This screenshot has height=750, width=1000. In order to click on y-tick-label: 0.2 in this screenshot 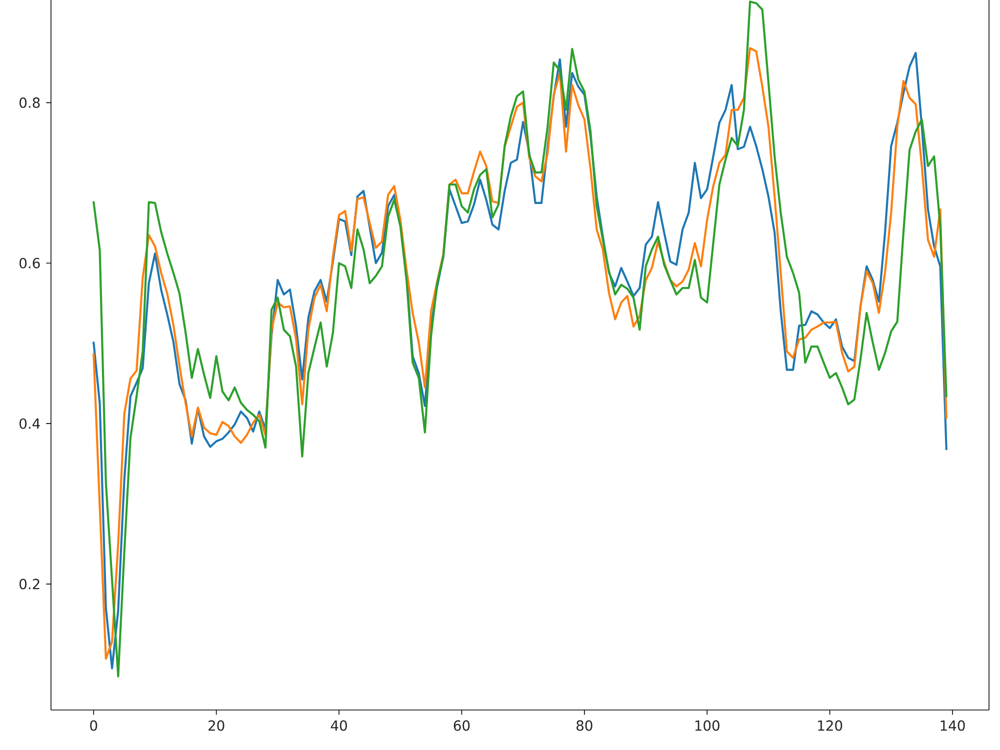, I will do `click(30, 584)`.